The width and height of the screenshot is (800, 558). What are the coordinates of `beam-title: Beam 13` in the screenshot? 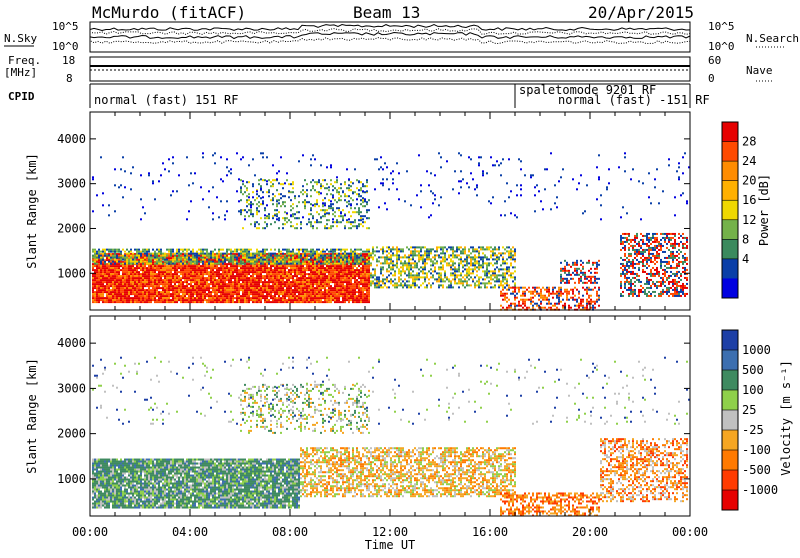 It's located at (386, 12).